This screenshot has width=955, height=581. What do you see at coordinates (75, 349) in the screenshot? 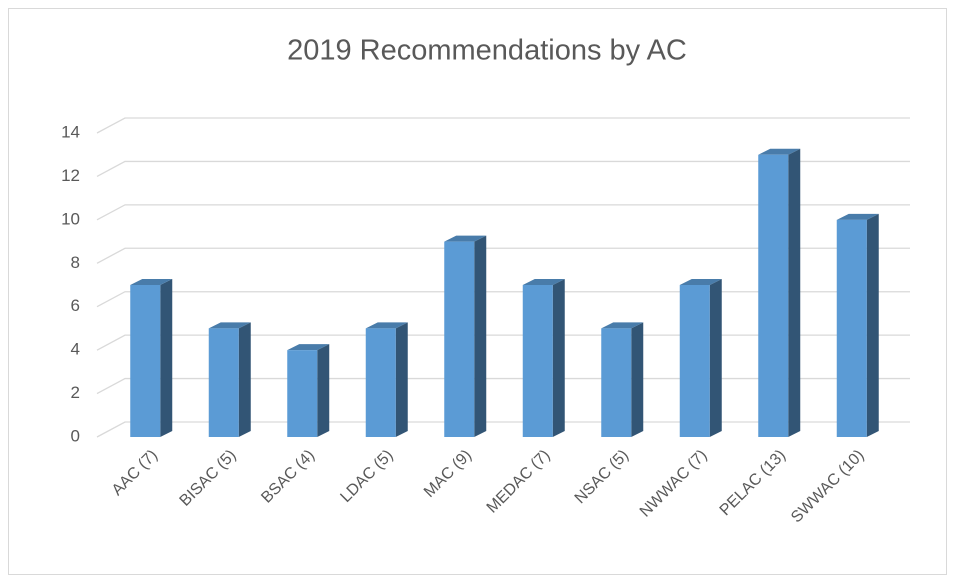
I see `y-tick-label: 4` at bounding box center [75, 349].